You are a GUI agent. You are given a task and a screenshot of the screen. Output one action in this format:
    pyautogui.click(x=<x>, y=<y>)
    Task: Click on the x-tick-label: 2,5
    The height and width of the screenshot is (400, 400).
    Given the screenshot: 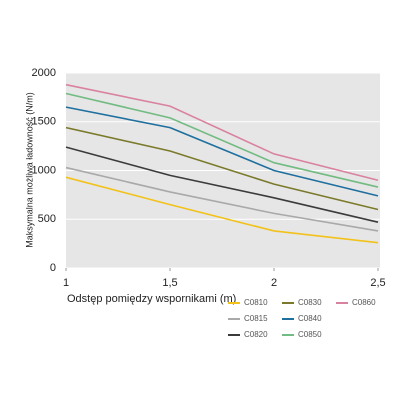 What is the action you would take?
    pyautogui.click(x=377, y=283)
    